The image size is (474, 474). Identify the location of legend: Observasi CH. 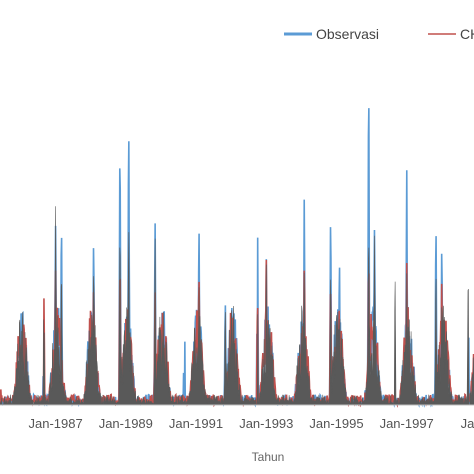
(379, 34).